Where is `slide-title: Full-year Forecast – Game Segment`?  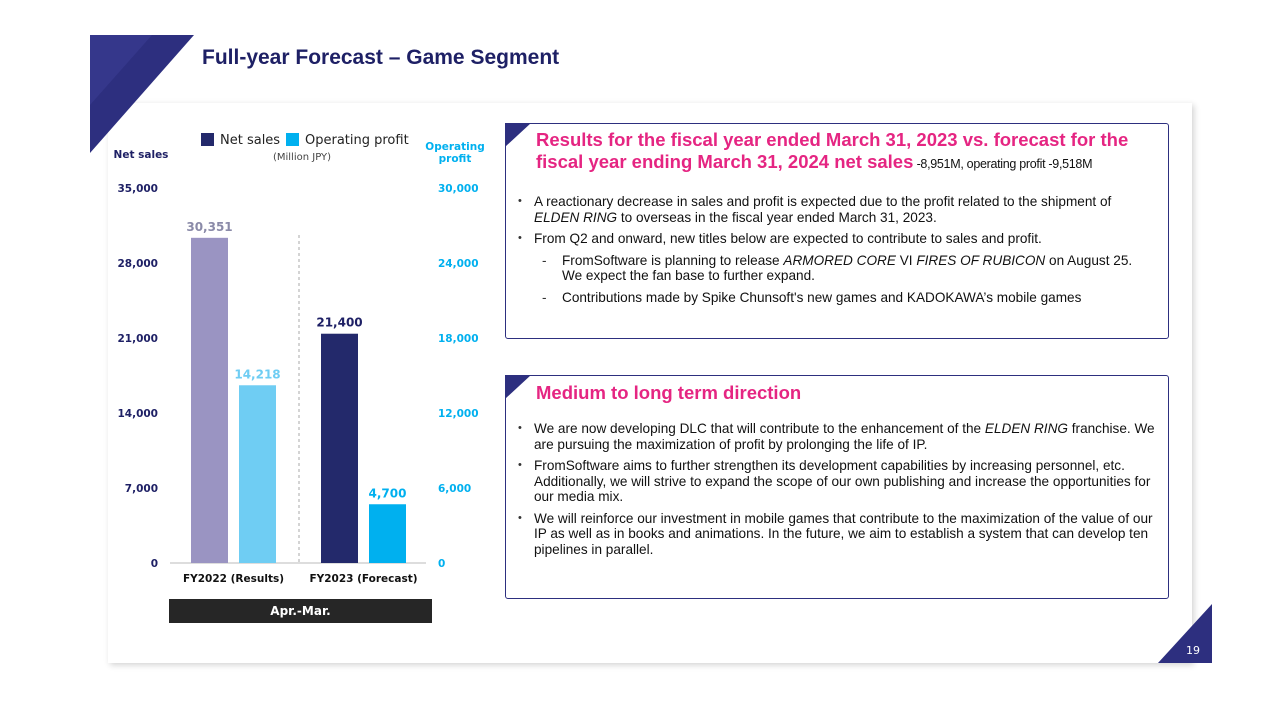 slide-title: Full-year Forecast – Game Segment is located at coordinates (381, 57).